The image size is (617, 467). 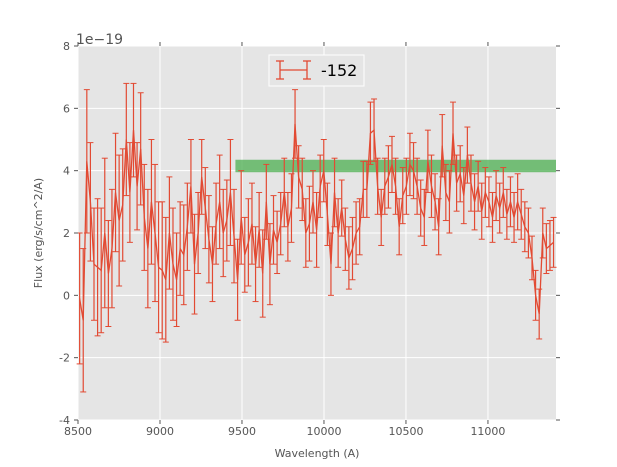 I want to click on legend-label: -152, so click(x=339, y=70).